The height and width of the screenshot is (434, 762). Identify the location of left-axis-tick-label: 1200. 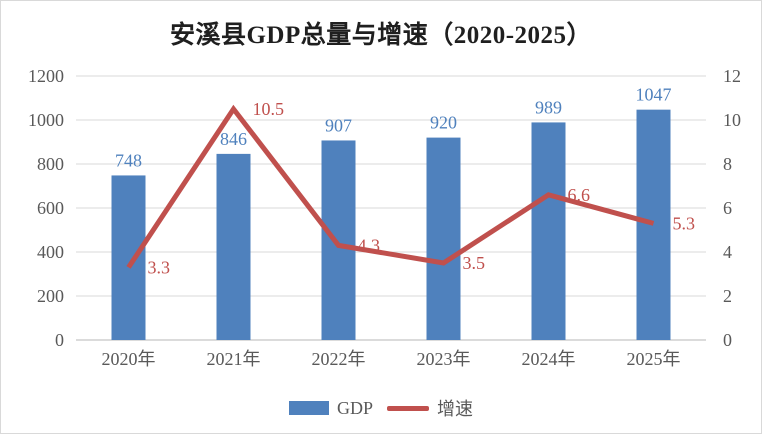
(46, 76).